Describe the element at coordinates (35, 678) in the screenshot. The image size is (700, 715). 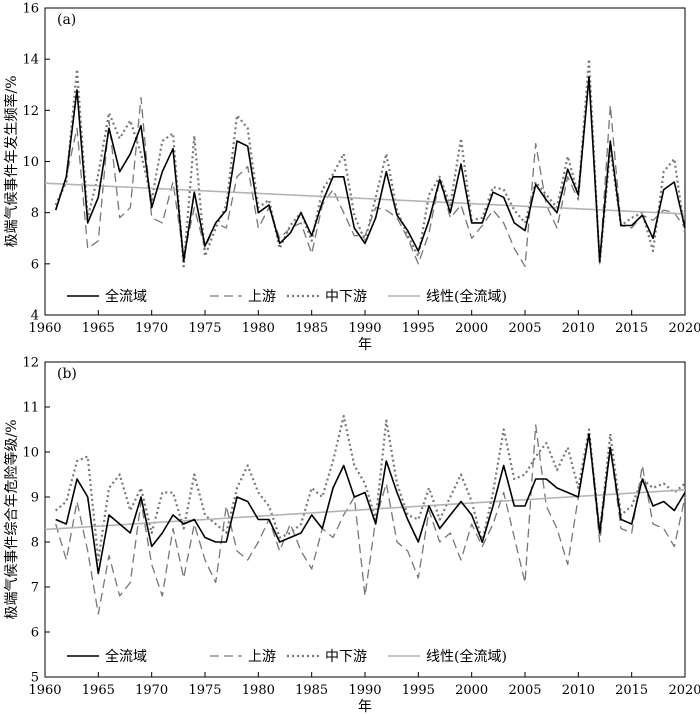
I see `y-tick-label: 5` at that location.